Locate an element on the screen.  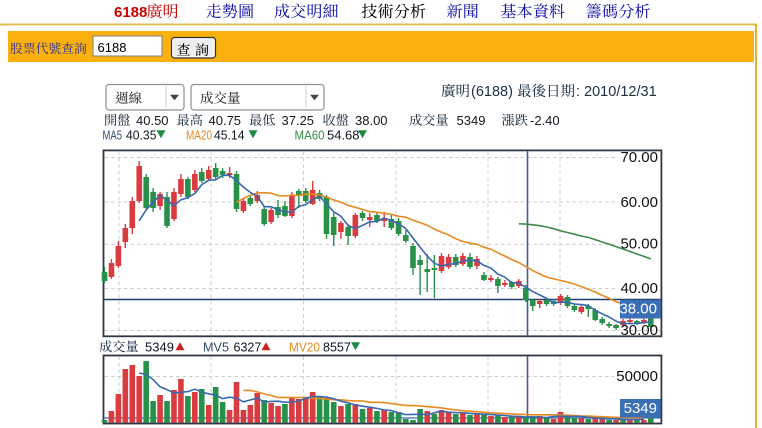
svg-text:: 2010/12/31: : 2010/12/31 is located at coordinates (616, 92).